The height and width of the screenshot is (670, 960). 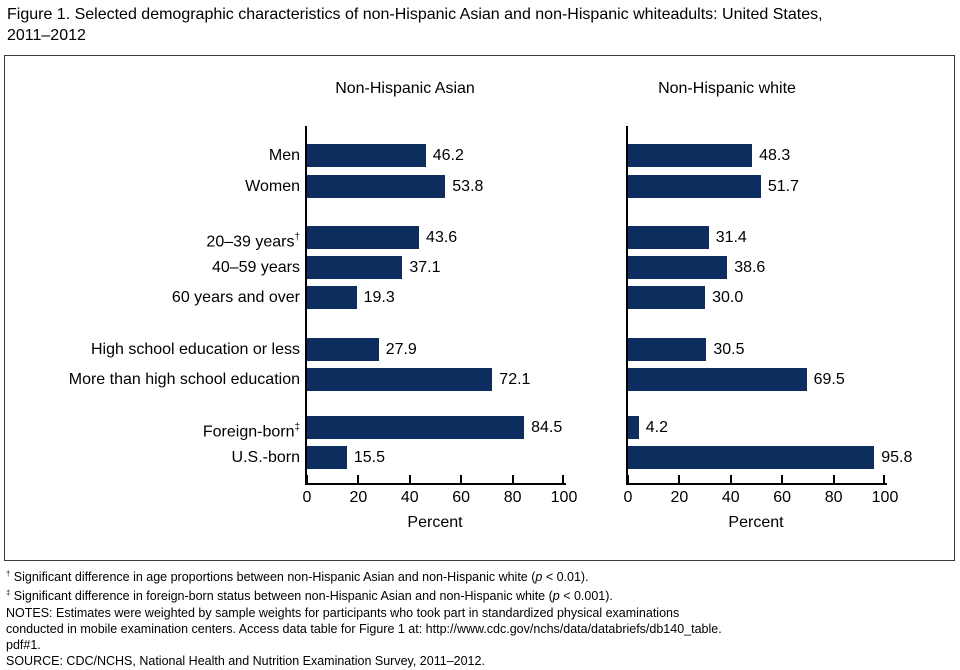 What do you see at coordinates (657, 427) in the screenshot?
I see `value-label: 4.2` at bounding box center [657, 427].